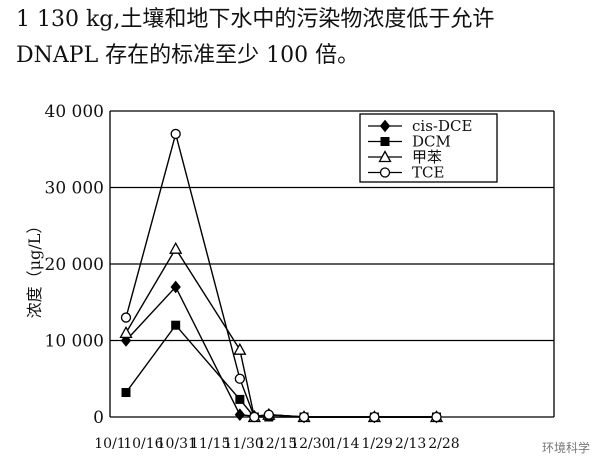  What do you see at coordinates (243, 444) in the screenshot?
I see `x-tick-label: 11/30` at bounding box center [243, 444].